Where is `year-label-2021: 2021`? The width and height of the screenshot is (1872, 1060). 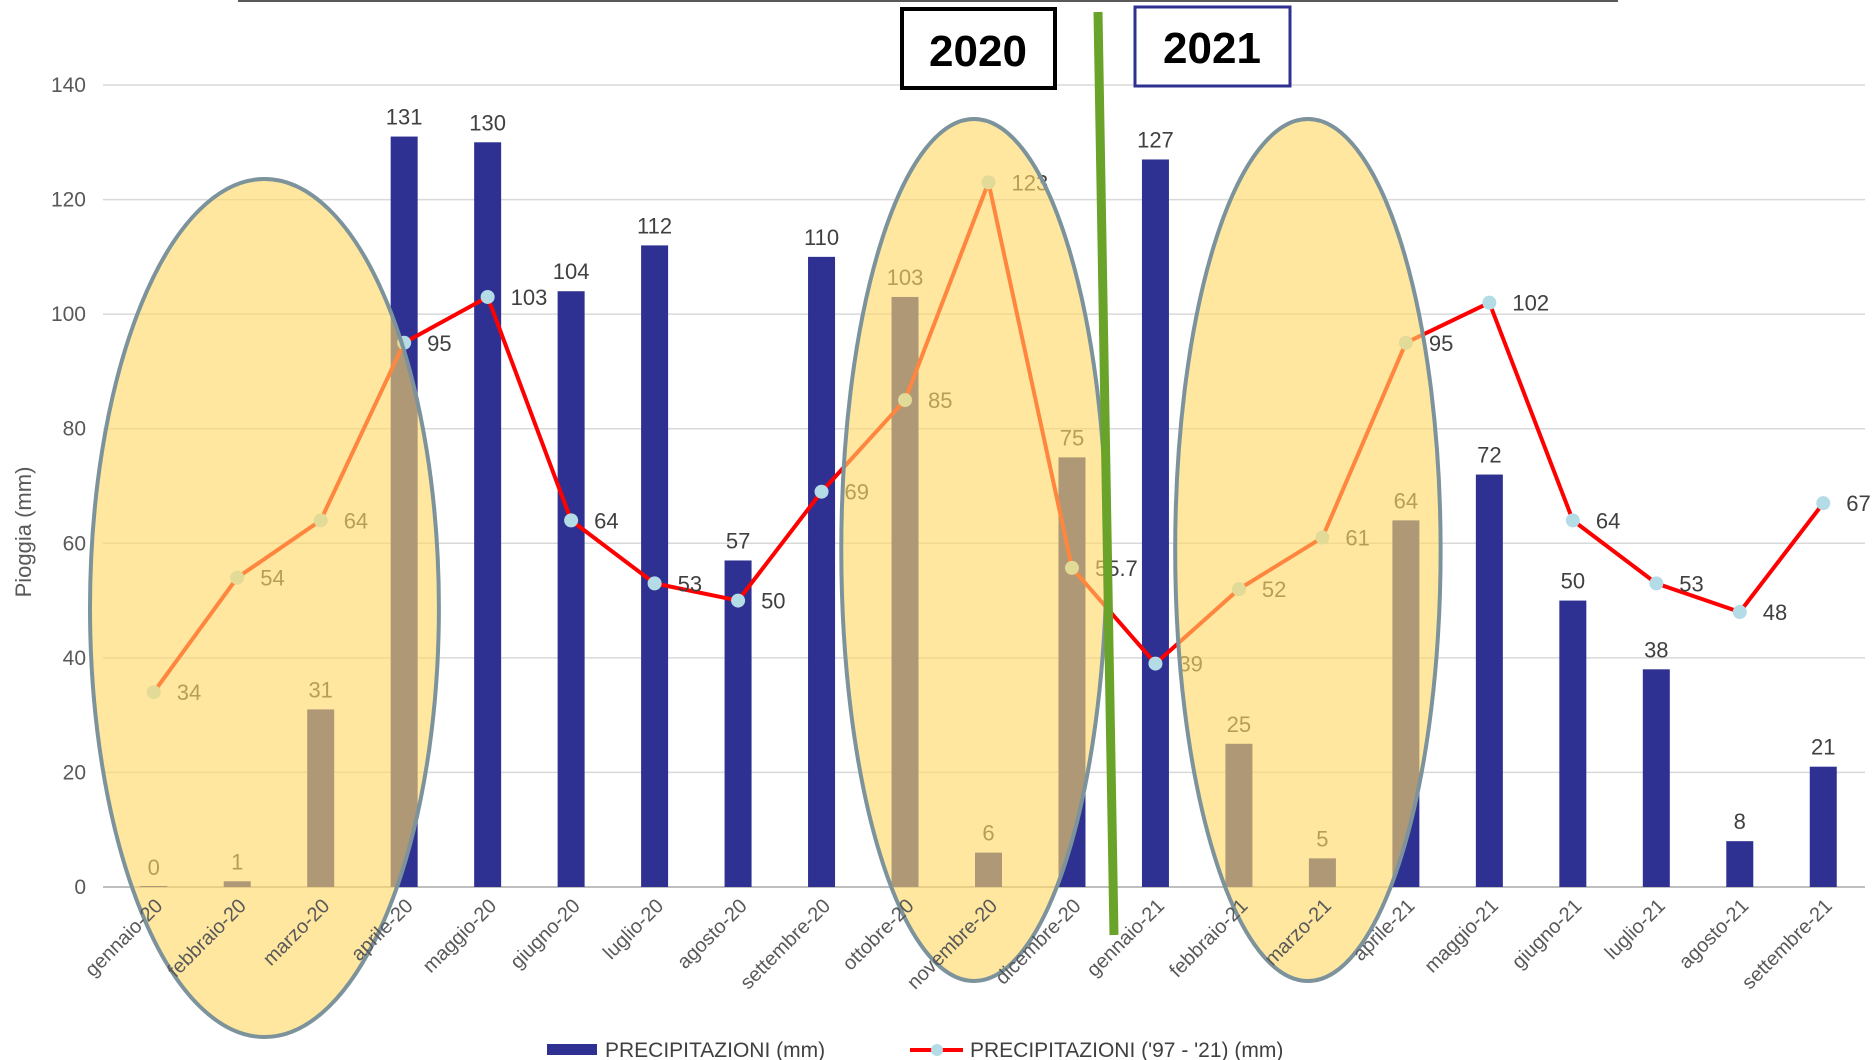
year-label-2021: 2021 is located at coordinates (1212, 48).